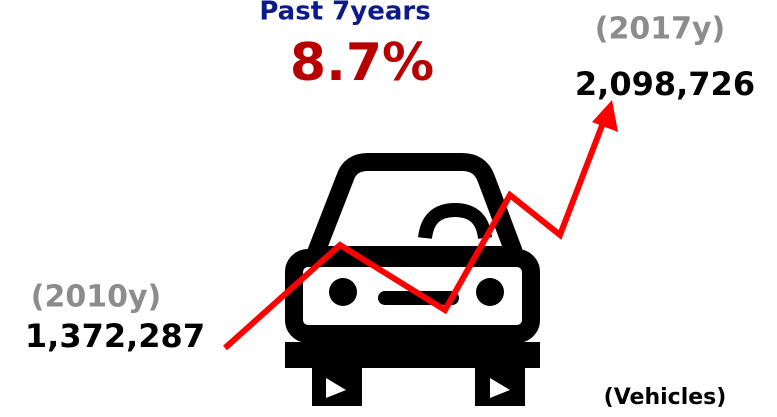  I want to click on growth-rate: 8.7%, so click(362, 63).